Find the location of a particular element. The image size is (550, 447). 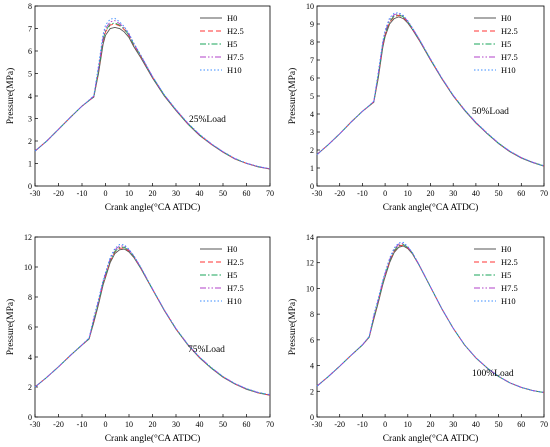

y-tick-label: 5 is located at coordinates (312, 96).